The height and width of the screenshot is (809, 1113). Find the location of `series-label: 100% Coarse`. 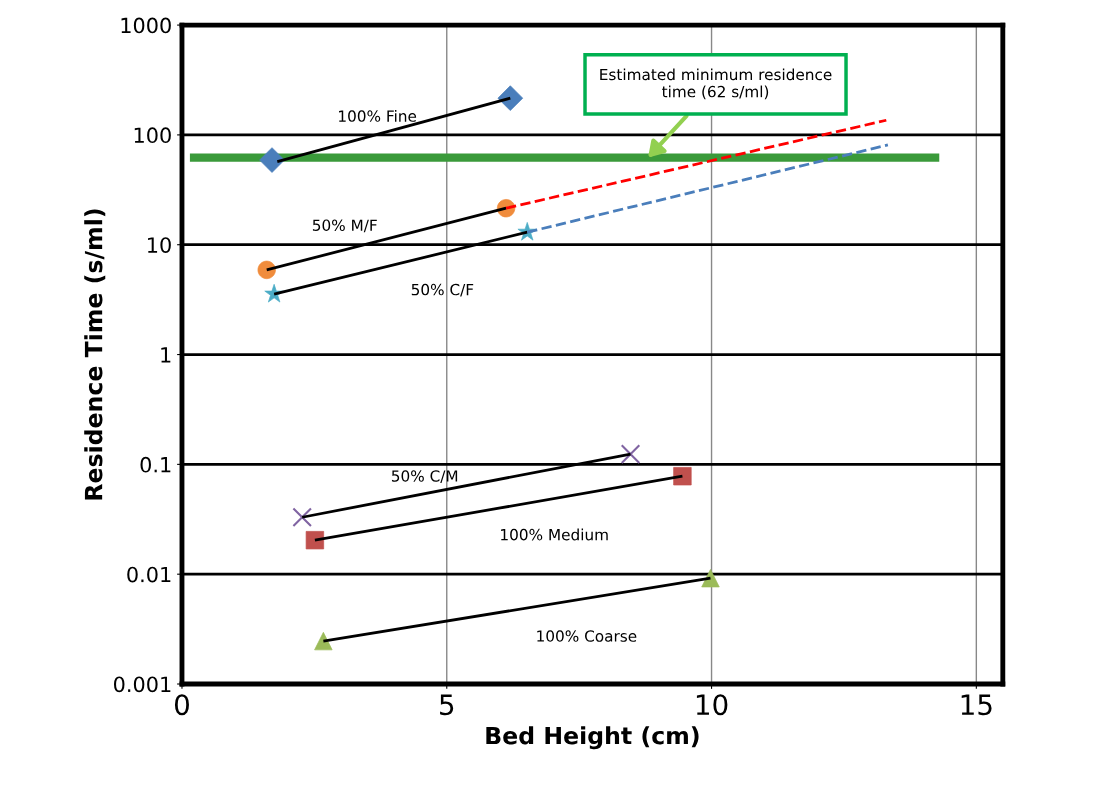

series-label: 100% Coarse is located at coordinates (587, 636).